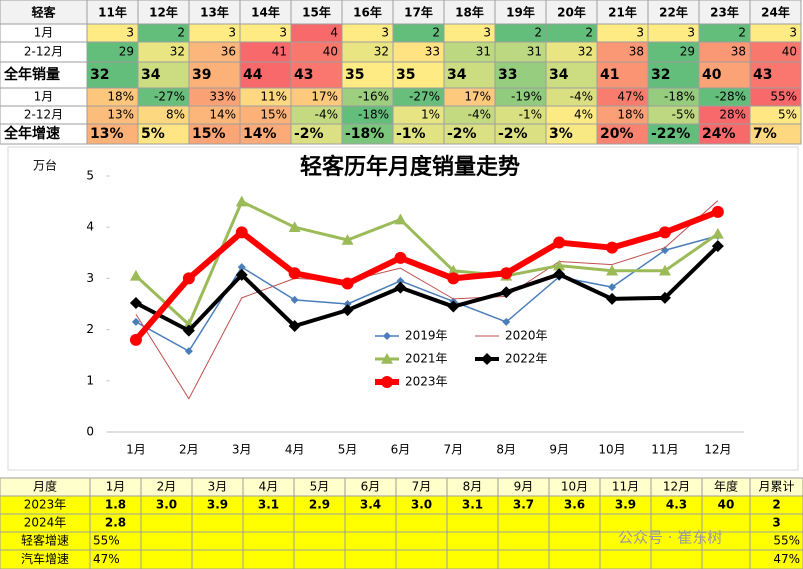 This screenshot has width=803, height=569. I want to click on legend-label: 2021年, so click(426, 359).